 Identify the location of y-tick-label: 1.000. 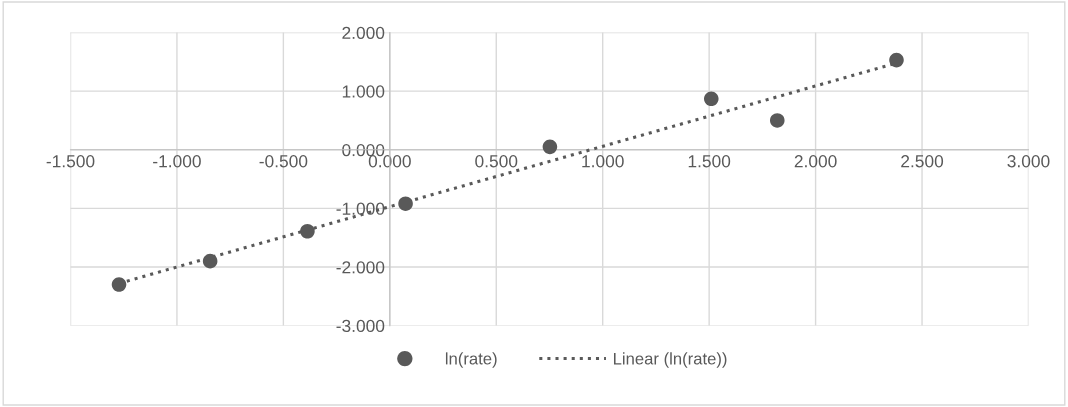
(363, 91).